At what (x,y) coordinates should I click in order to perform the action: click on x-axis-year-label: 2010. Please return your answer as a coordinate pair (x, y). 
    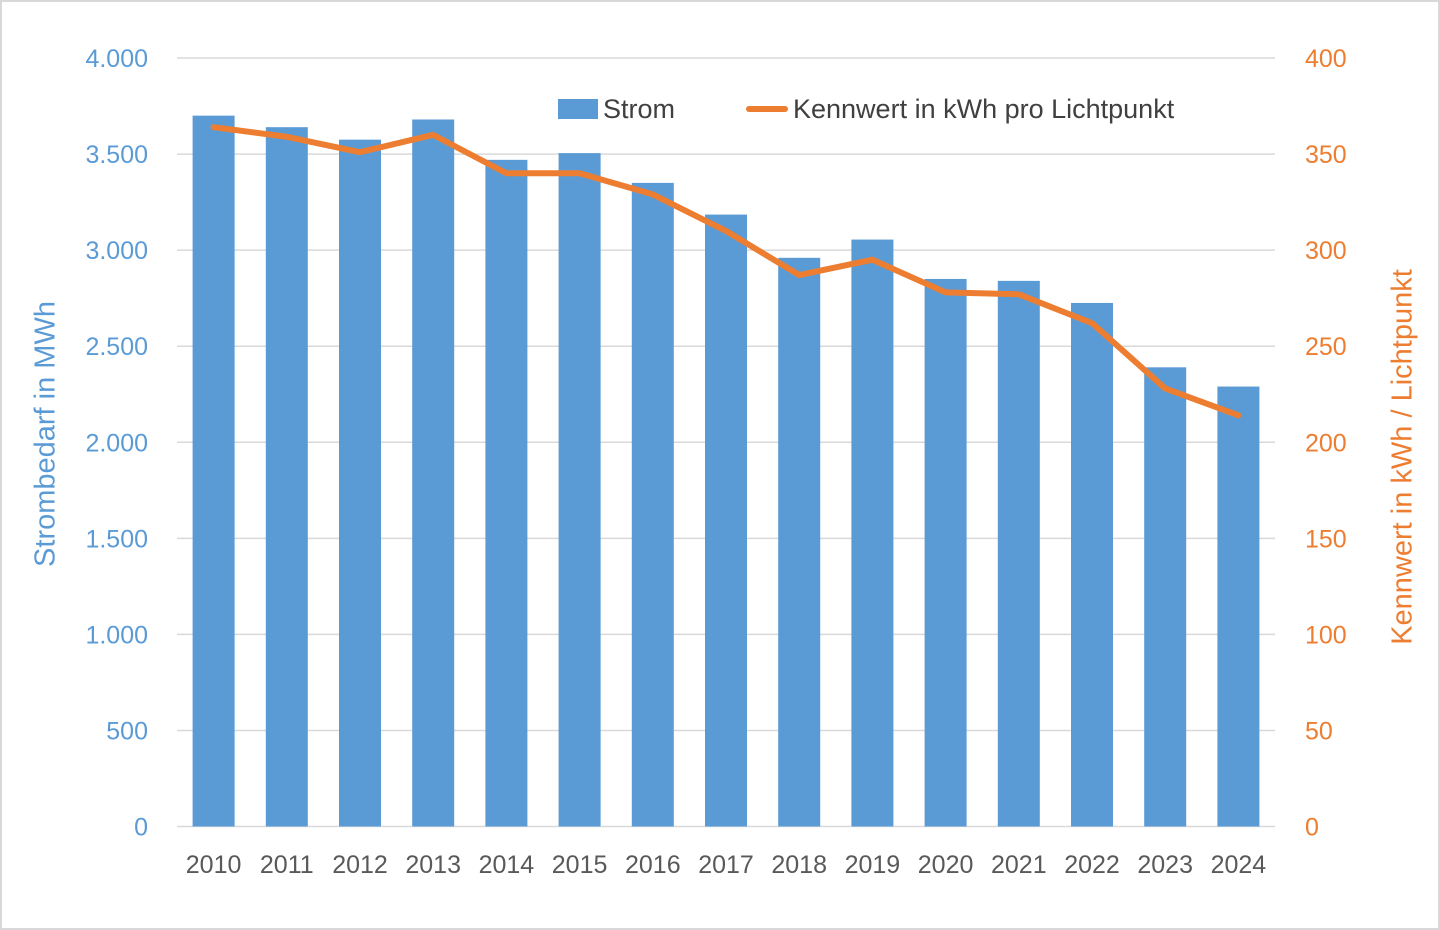
    Looking at the image, I should click on (214, 865).